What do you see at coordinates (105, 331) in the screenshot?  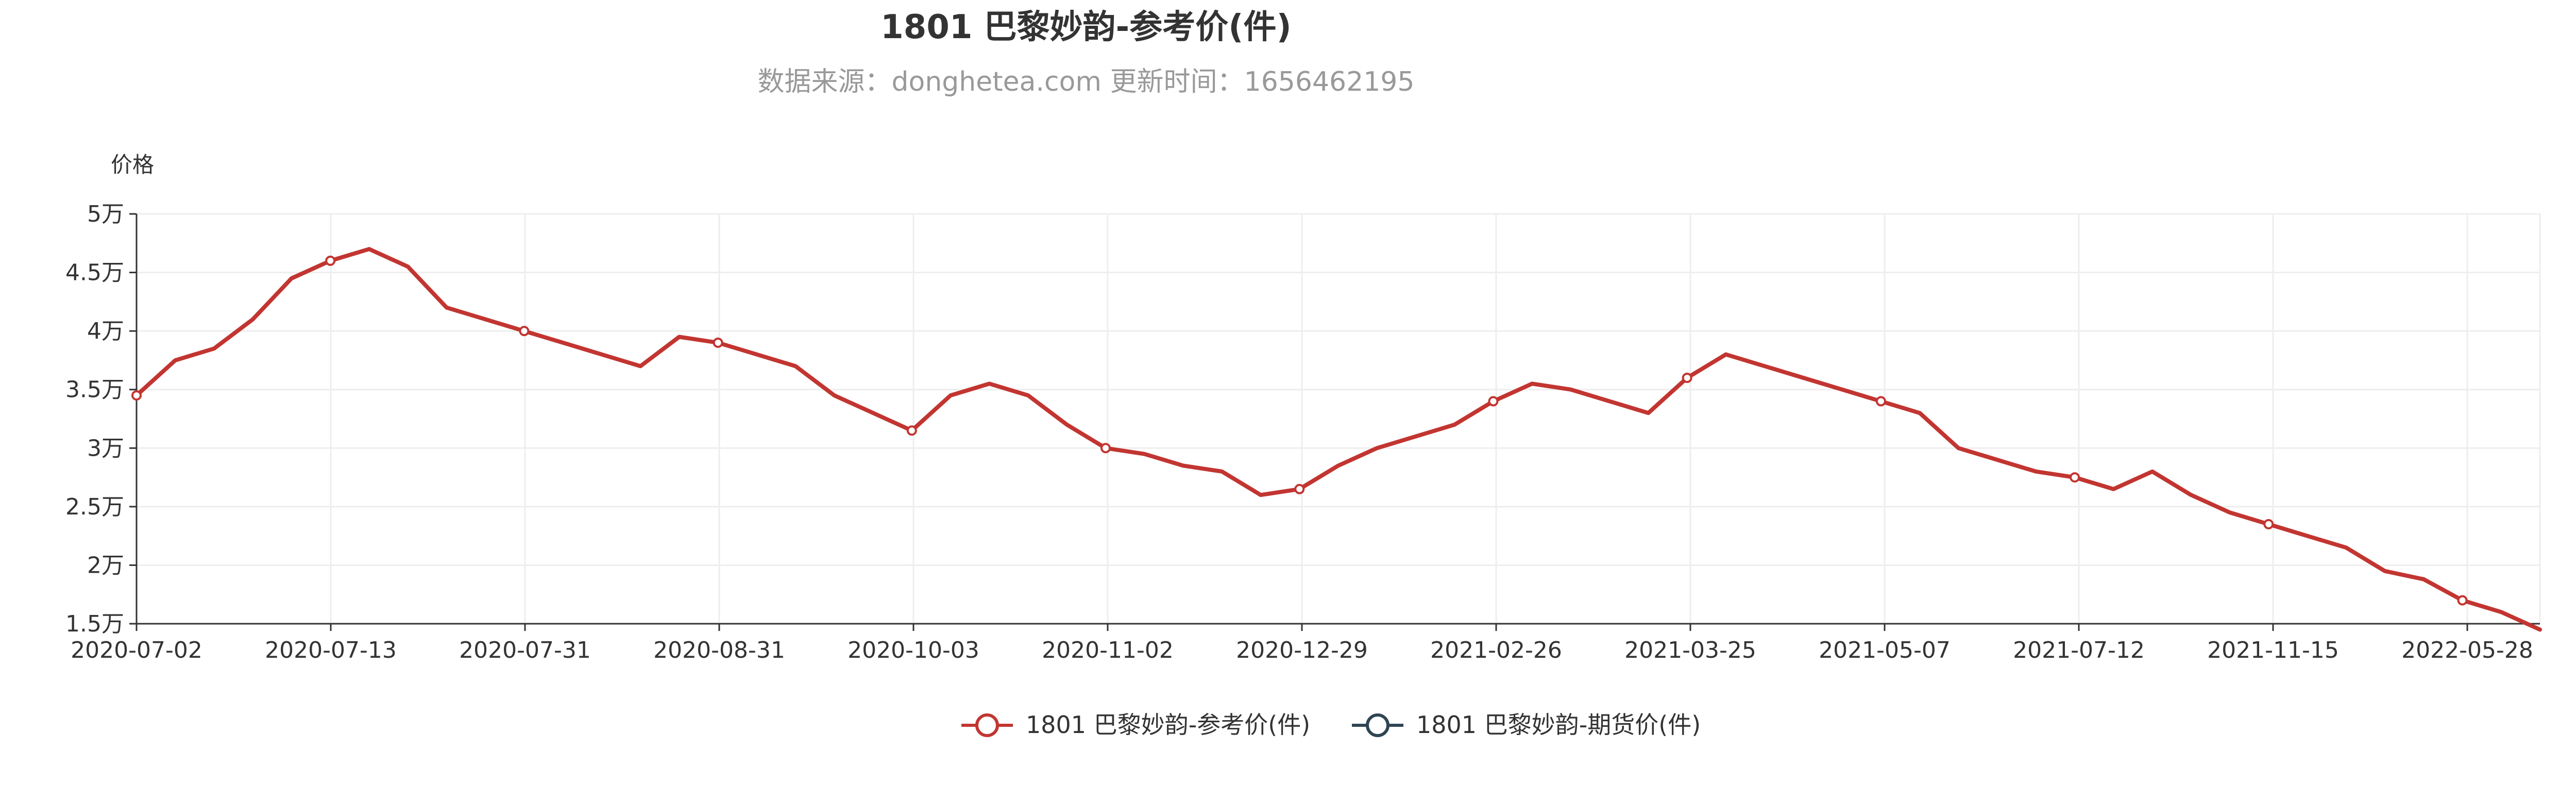 I see `y-tick-label: 4万` at bounding box center [105, 331].